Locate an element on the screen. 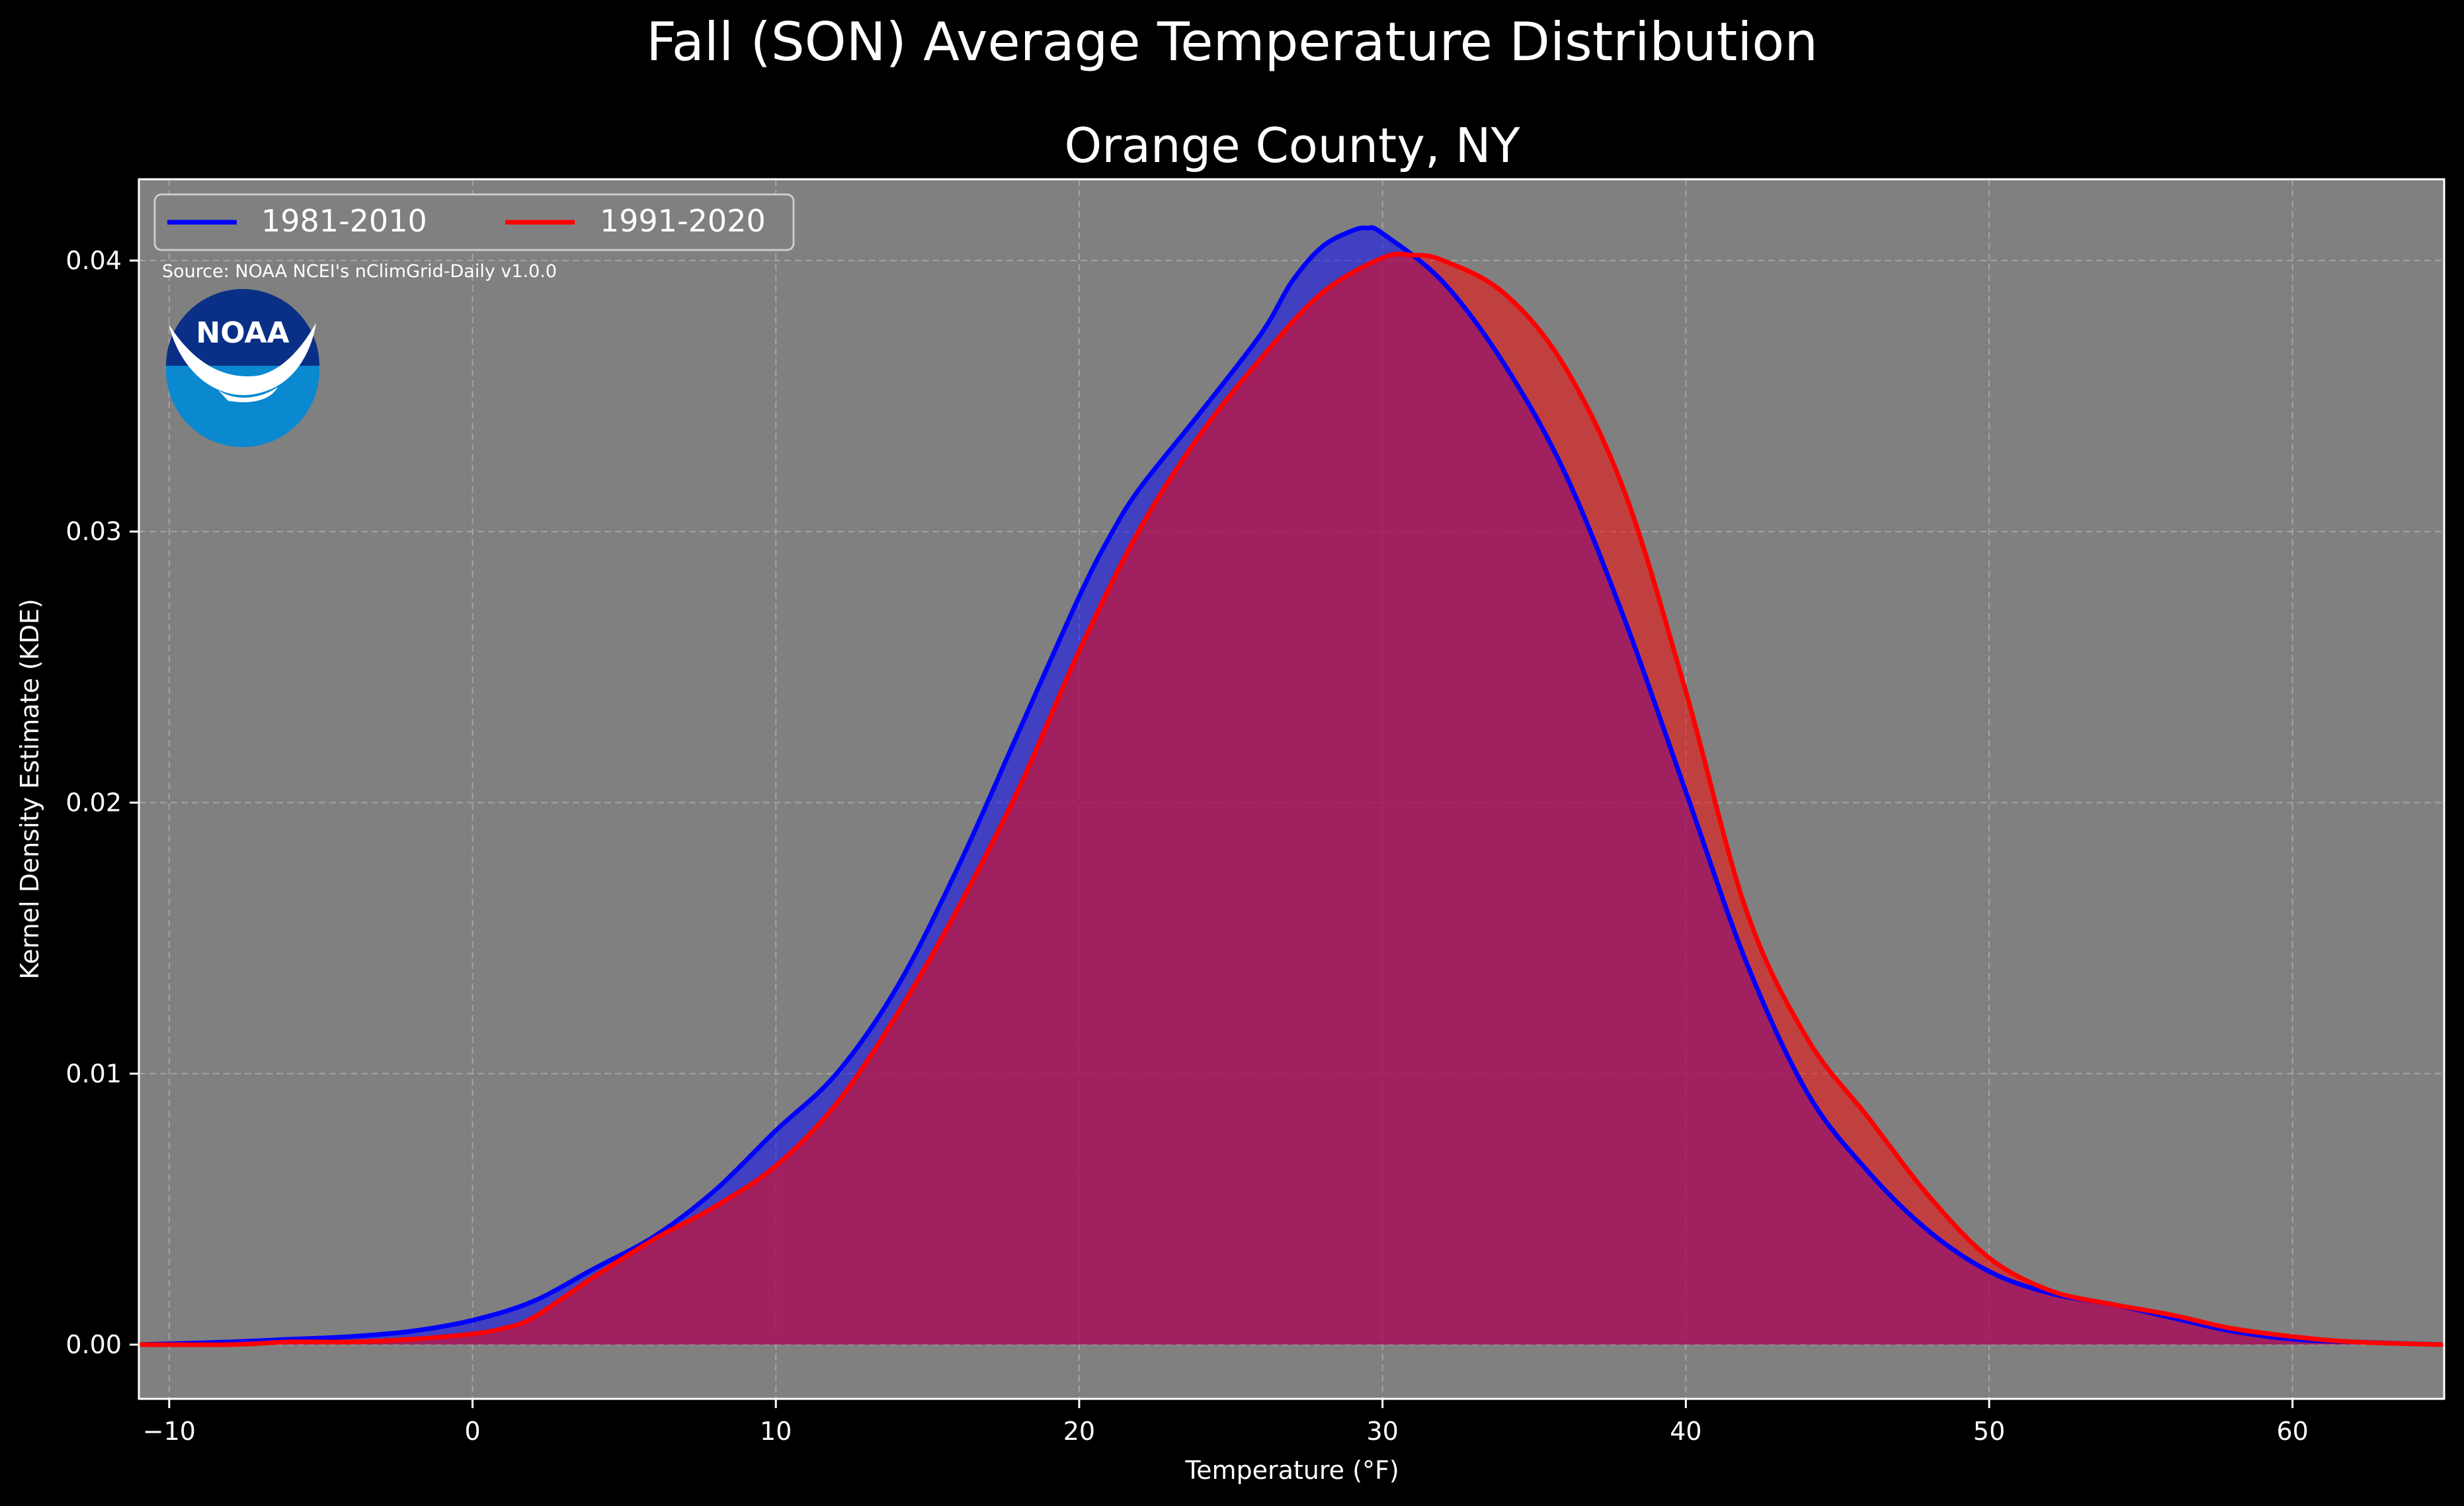  legend-label-1981-2010: 1981-2010 is located at coordinates (344, 221).